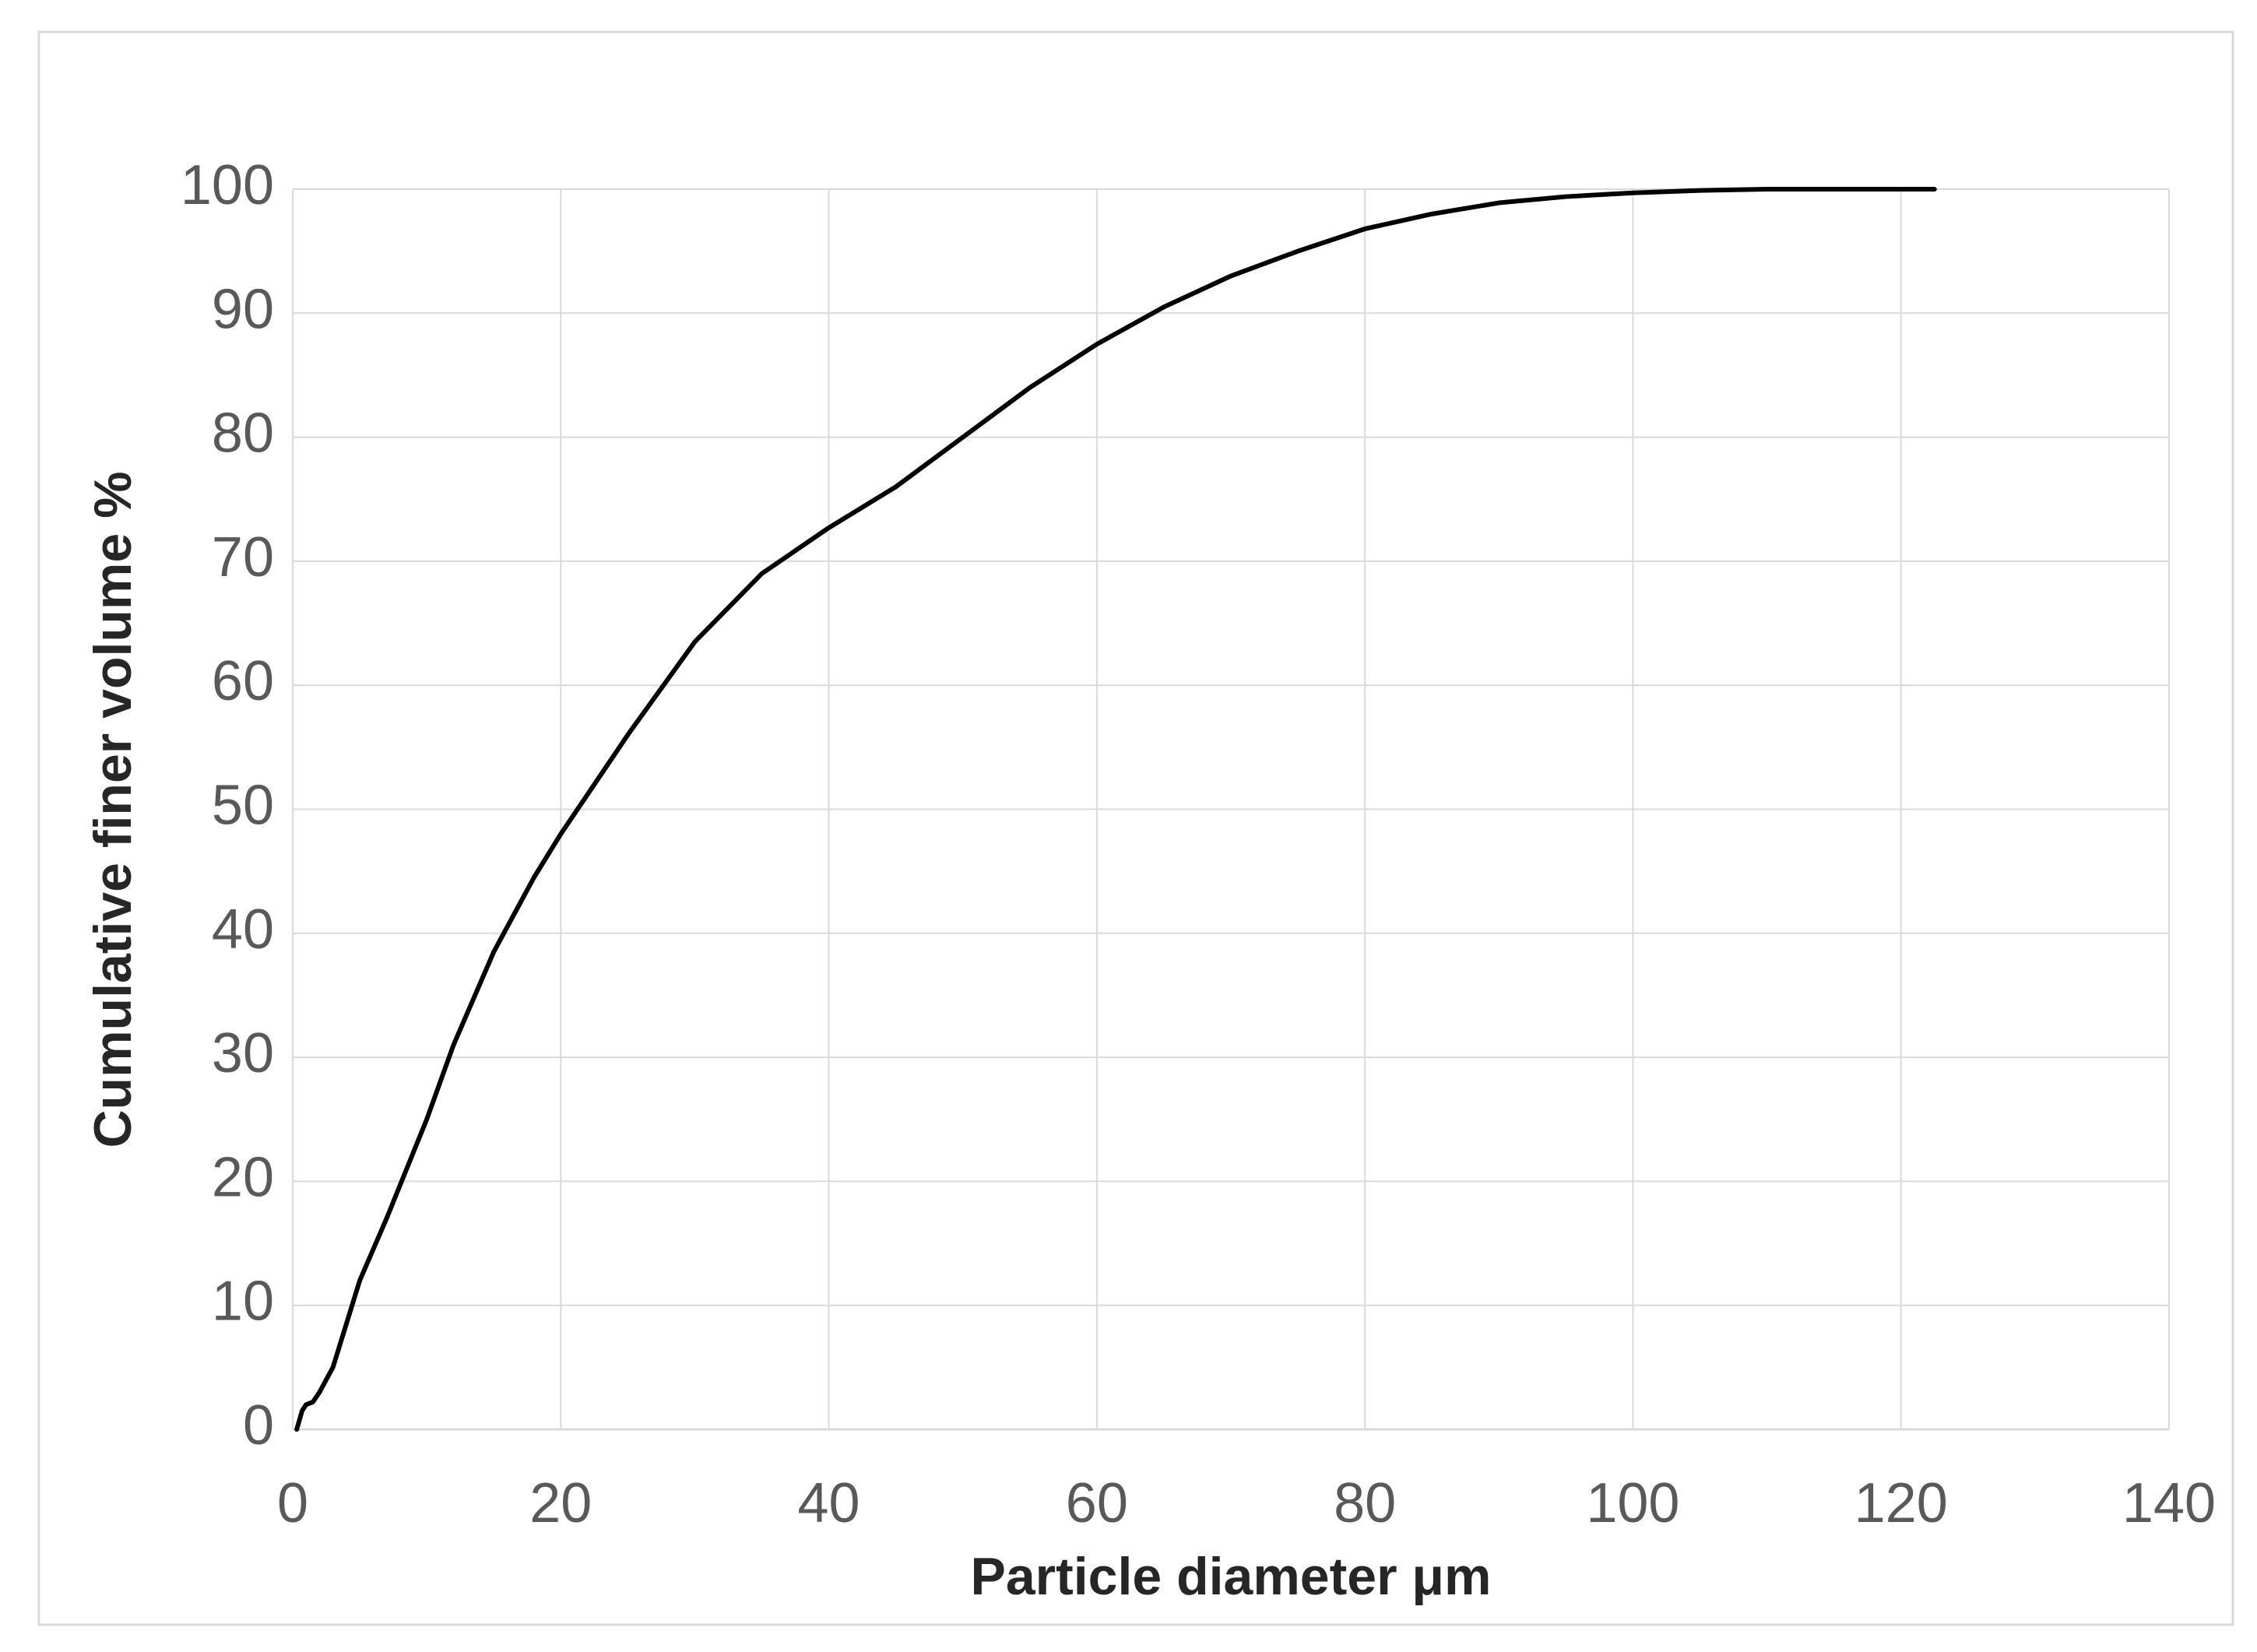 The image size is (2257, 1652). What do you see at coordinates (243, 1302) in the screenshot?
I see `y-tick-label: 10` at bounding box center [243, 1302].